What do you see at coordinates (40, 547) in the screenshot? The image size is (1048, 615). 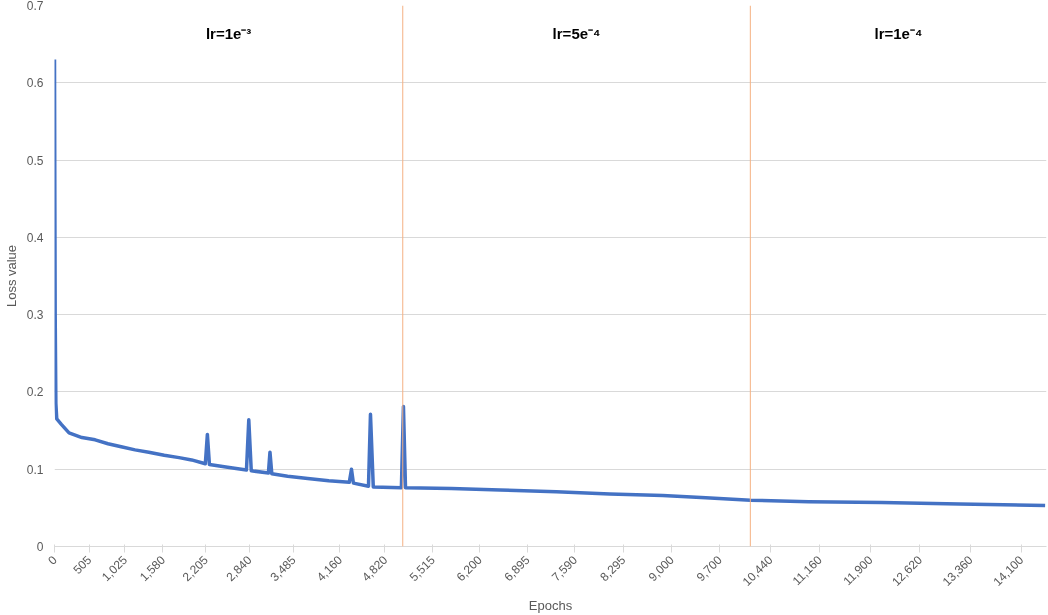 I see `y-tick-label: 0` at bounding box center [40, 547].